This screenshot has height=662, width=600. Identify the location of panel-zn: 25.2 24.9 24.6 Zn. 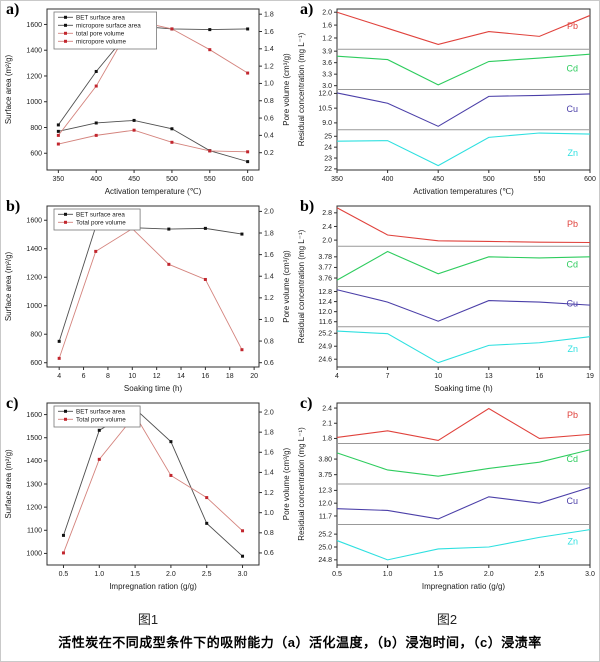
(454, 345).